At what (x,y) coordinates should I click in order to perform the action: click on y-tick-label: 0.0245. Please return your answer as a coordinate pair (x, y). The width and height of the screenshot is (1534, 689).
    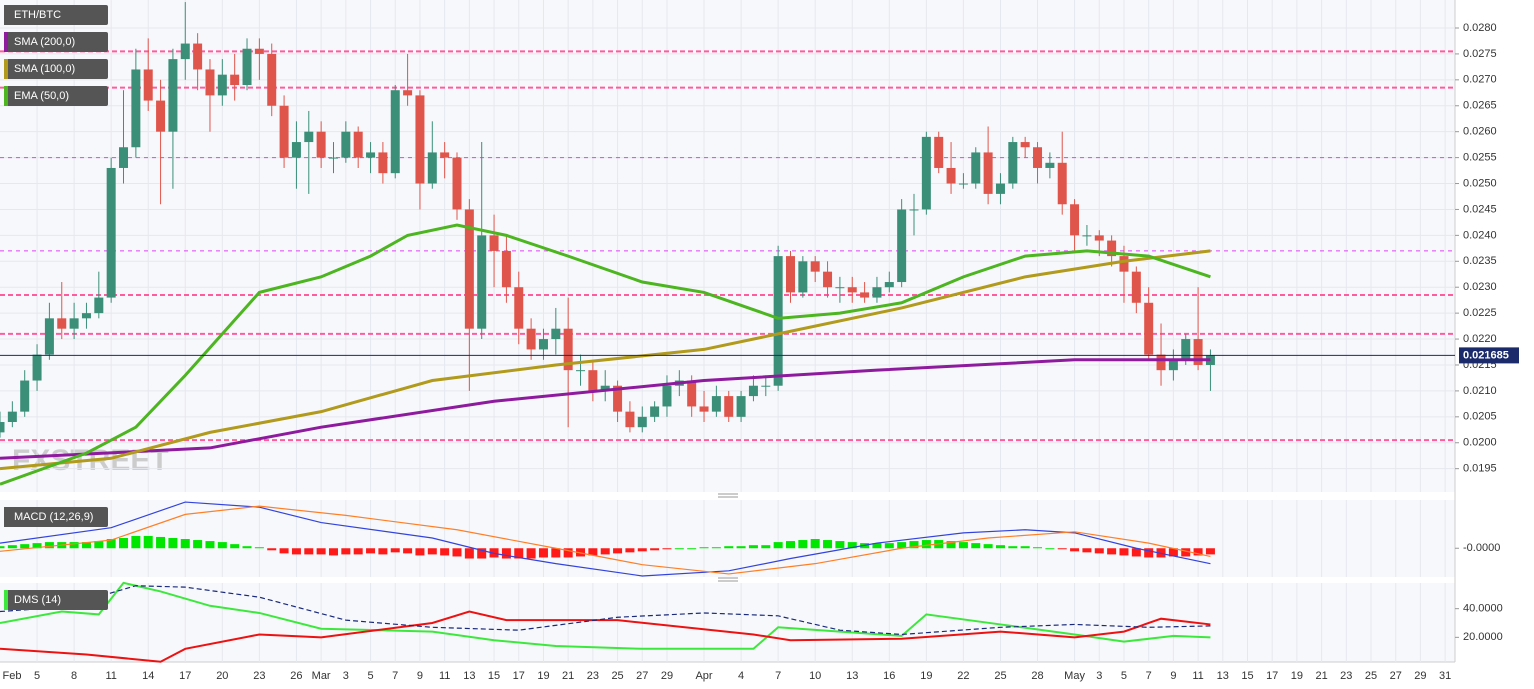
    Looking at the image, I should click on (1480, 209).